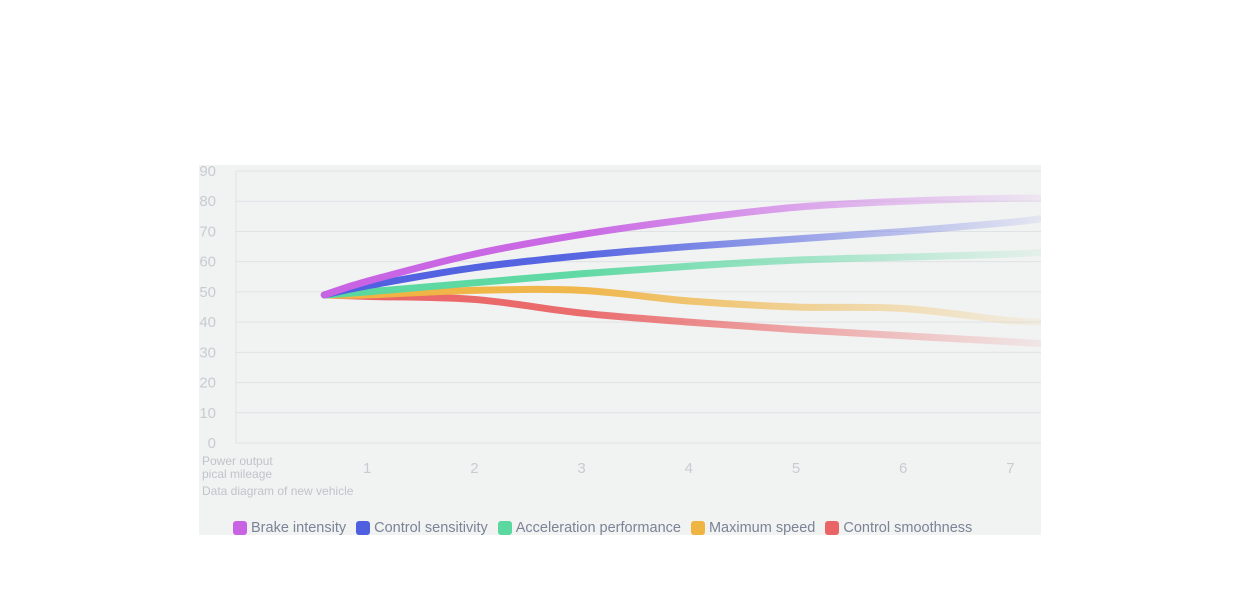 The height and width of the screenshot is (600, 1240). Describe the element at coordinates (680, 273) in the screenshot. I see `series-line-acceleration-performance` at that location.